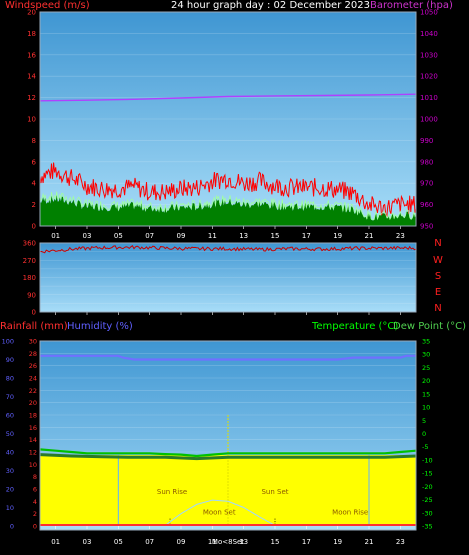  What do you see at coordinates (274, 492) in the screenshot?
I see `sun-set-label: Sun Set` at bounding box center [274, 492].